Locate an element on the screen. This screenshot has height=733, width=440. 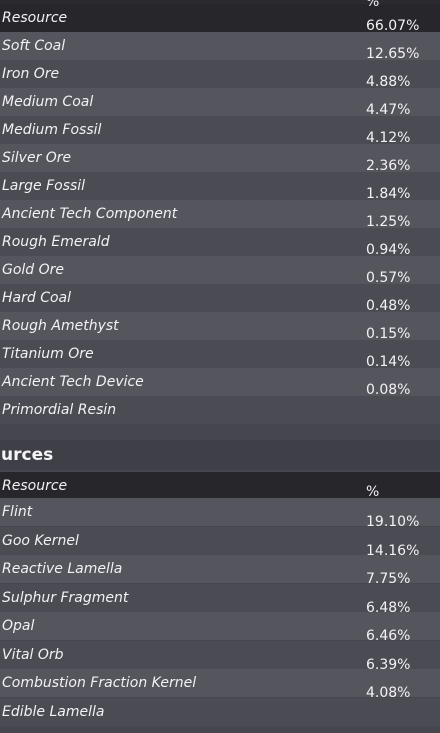
table-row: Iron Ore 12.65% is located at coordinates (220, 67).